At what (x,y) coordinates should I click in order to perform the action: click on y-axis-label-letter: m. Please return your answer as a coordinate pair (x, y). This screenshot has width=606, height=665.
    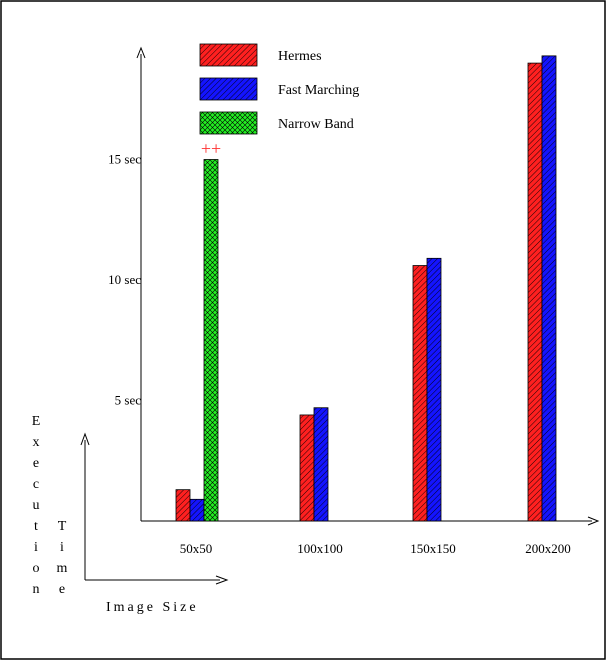
    Looking at the image, I should click on (62, 568).